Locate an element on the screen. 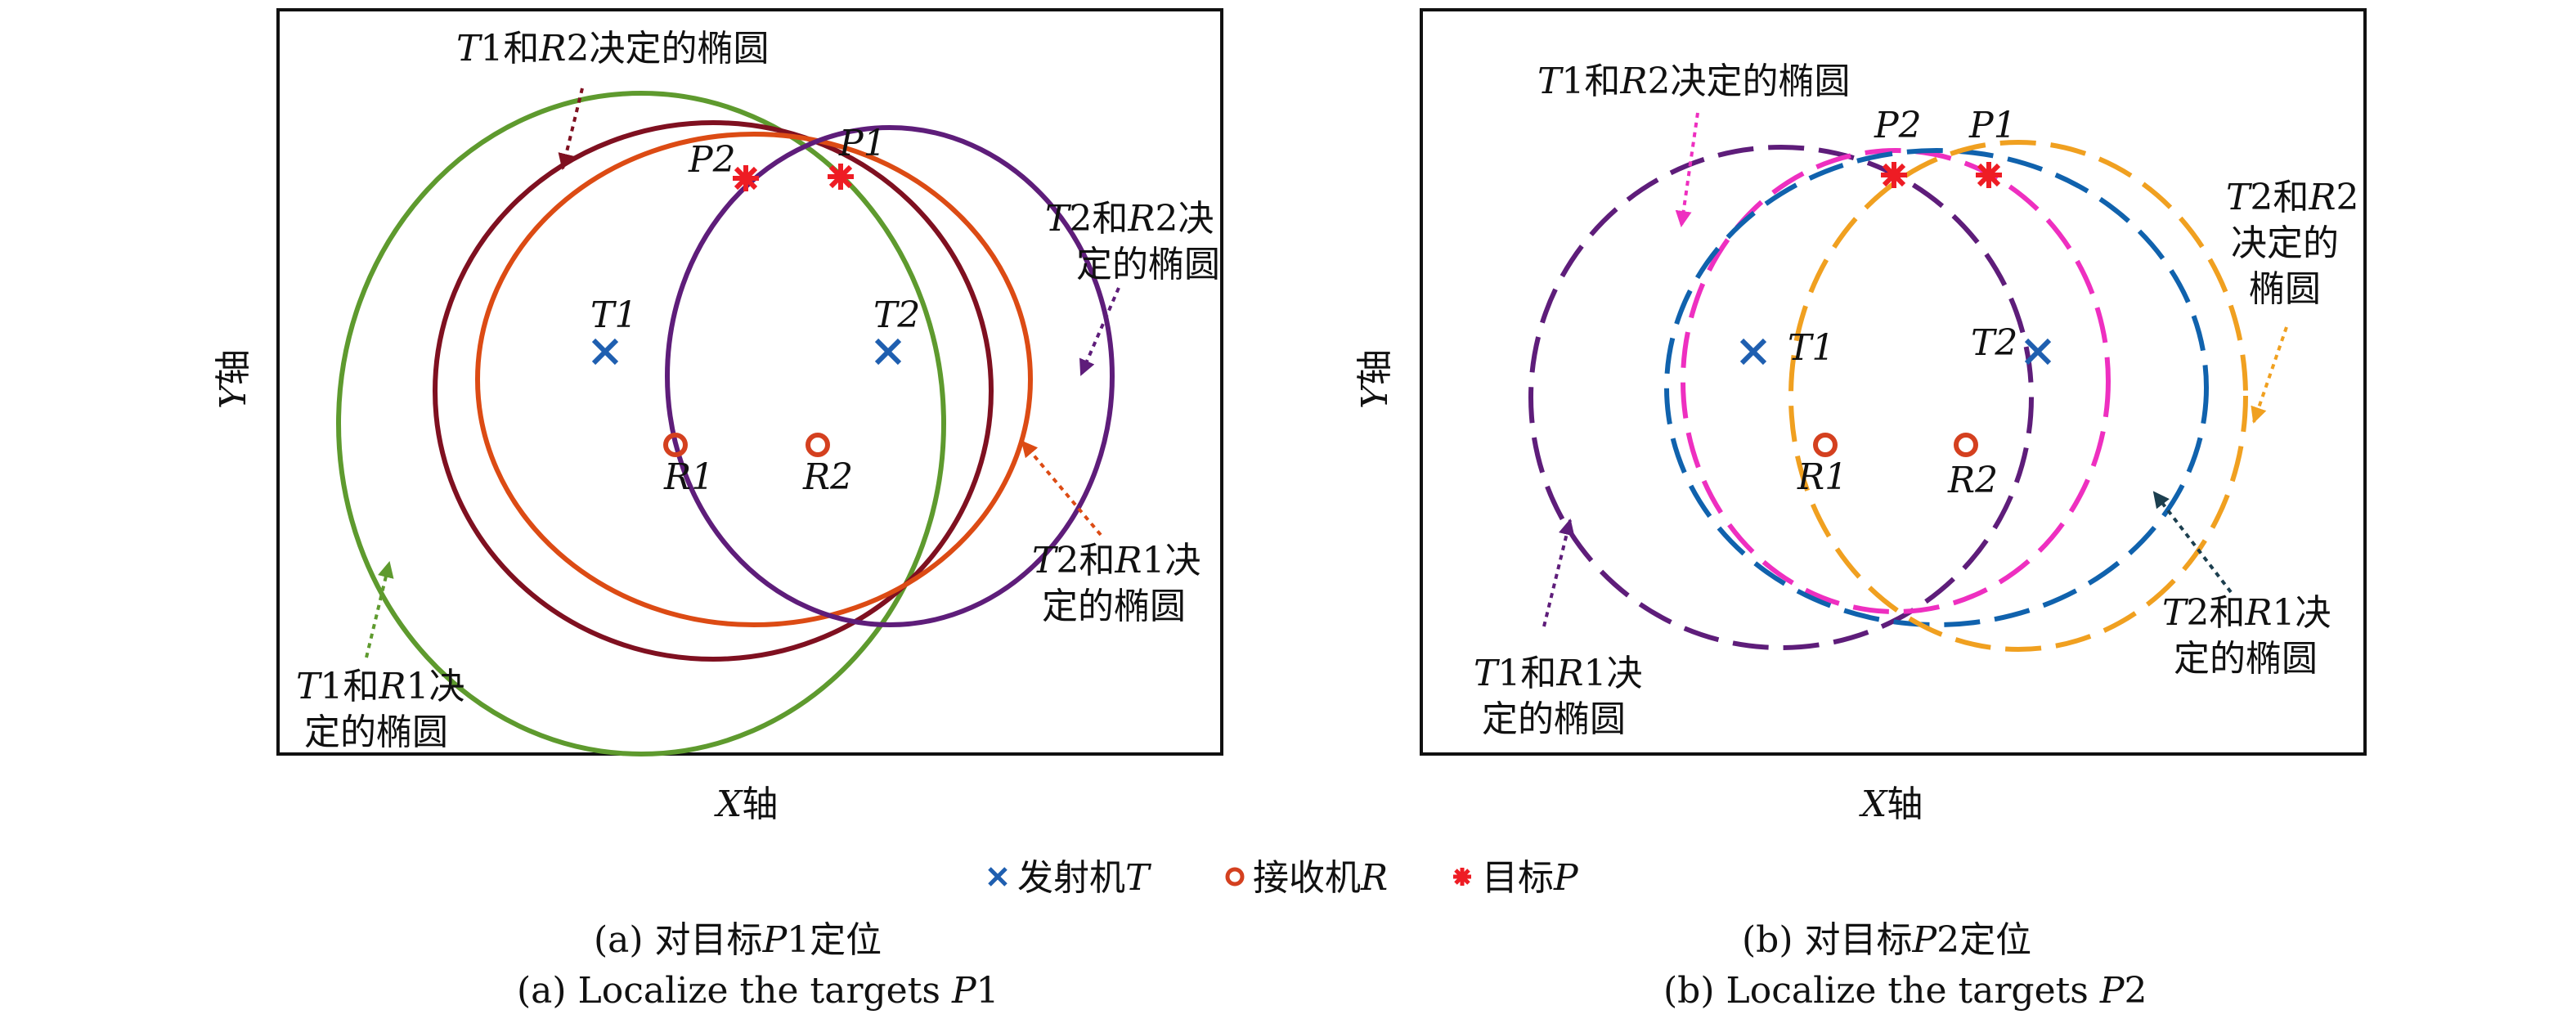 This screenshot has height=1019, width=2576. annotation-t2-r1-line2: 定的椭圆 is located at coordinates (1114, 606).